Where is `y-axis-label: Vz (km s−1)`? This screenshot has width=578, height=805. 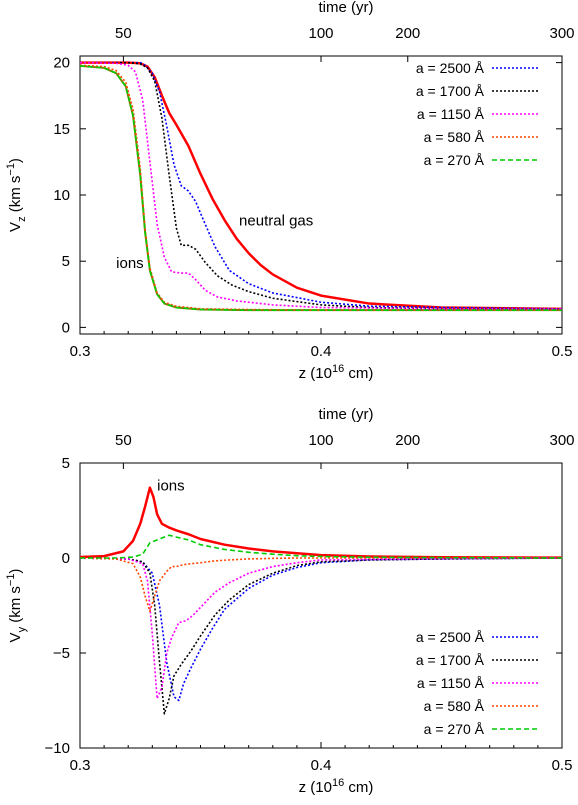 y-axis-label: Vz (km s−1) is located at coordinates (16, 195).